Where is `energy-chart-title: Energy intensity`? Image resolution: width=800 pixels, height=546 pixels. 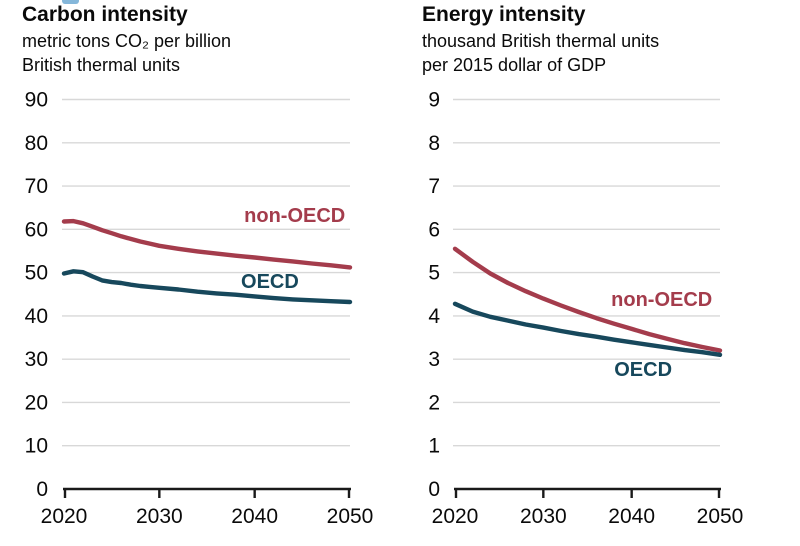
energy-chart-title: Energy intensity is located at coordinates (504, 14).